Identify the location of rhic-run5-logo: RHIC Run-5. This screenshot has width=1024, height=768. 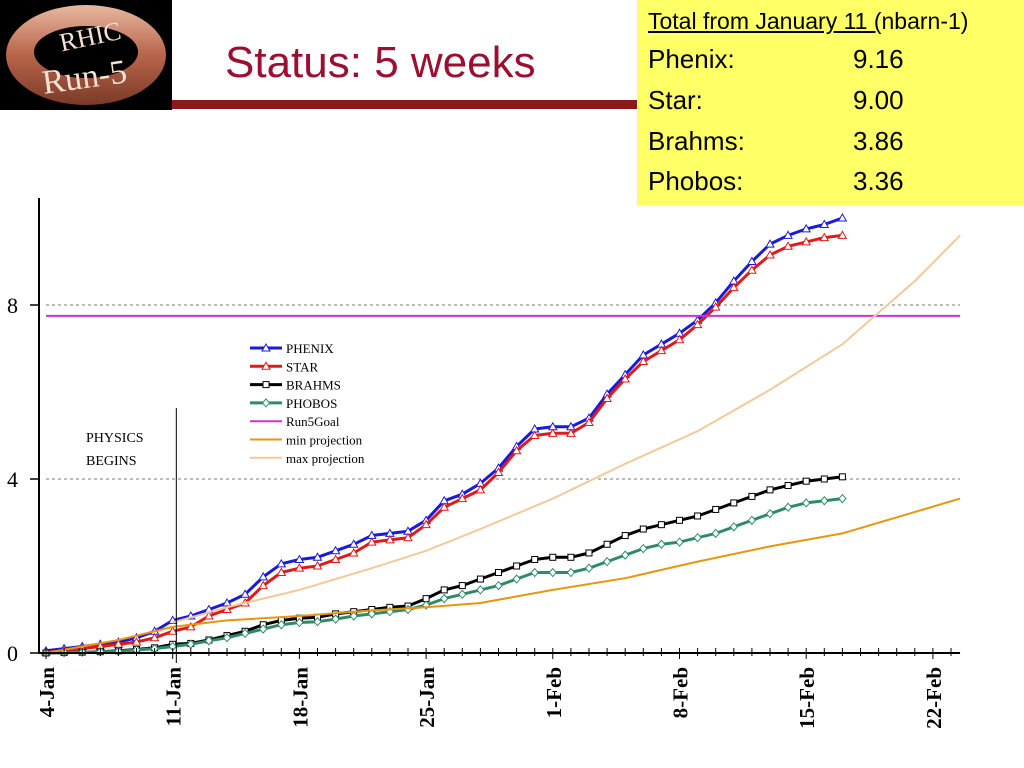
(86, 55).